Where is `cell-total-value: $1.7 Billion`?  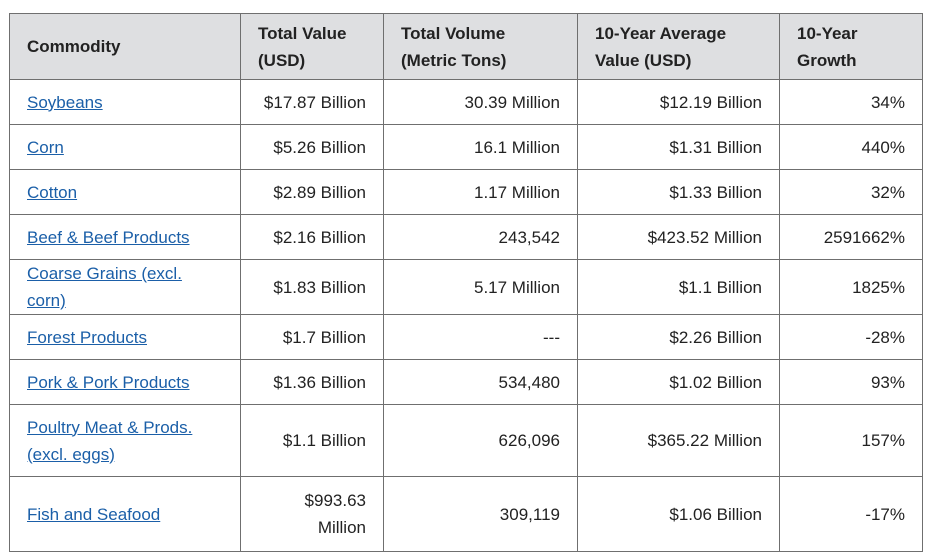 cell-total-value: $1.7 Billion is located at coordinates (312, 337).